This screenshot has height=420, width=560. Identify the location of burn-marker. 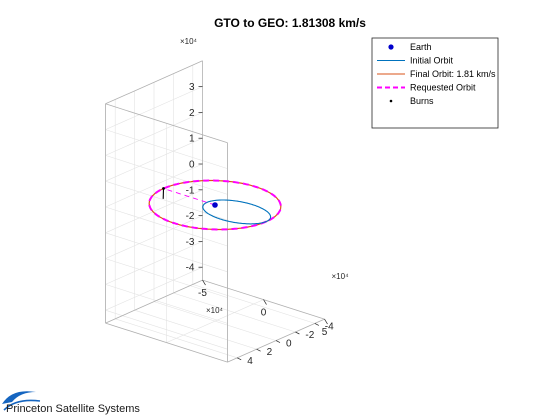
(163, 188).